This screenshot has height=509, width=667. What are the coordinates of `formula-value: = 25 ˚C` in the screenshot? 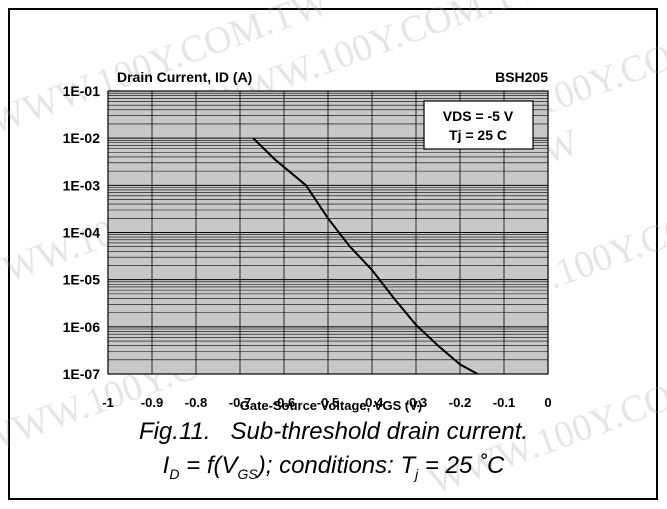 It's located at (461, 465).